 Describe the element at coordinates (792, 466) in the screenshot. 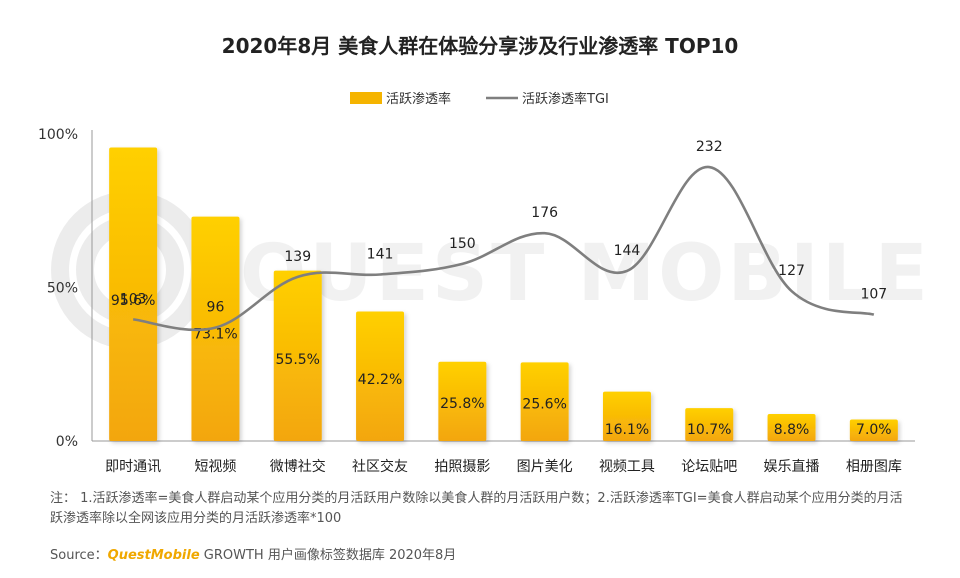

I see `x-category-label: 娱乐直播` at that location.